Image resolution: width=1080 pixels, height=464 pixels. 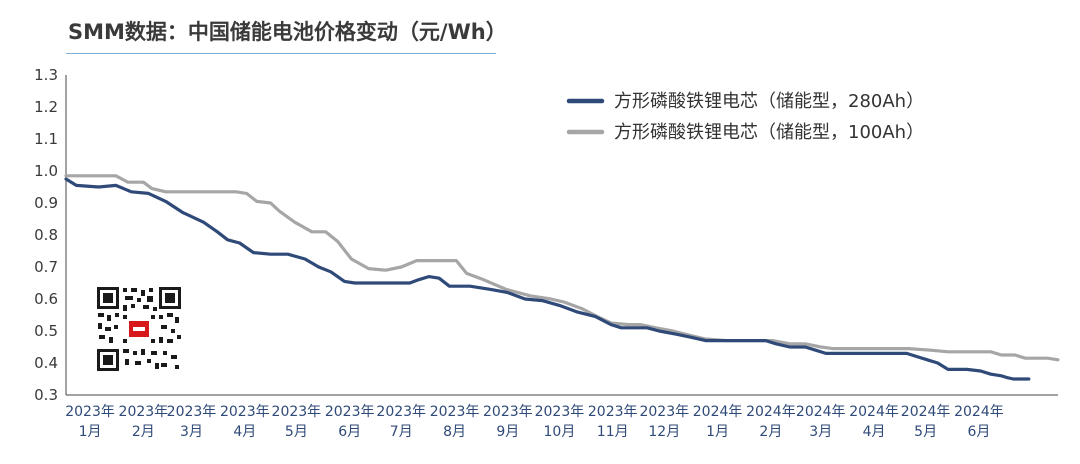 I want to click on y-tick-label: 1.1, so click(x=46, y=139).